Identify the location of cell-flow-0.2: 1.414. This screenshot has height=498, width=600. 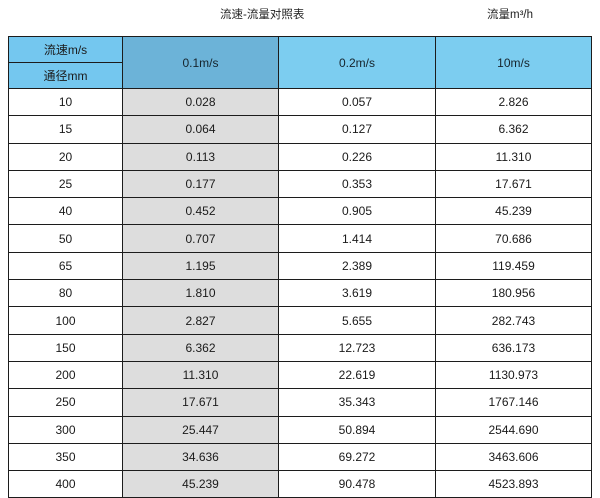
(357, 238).